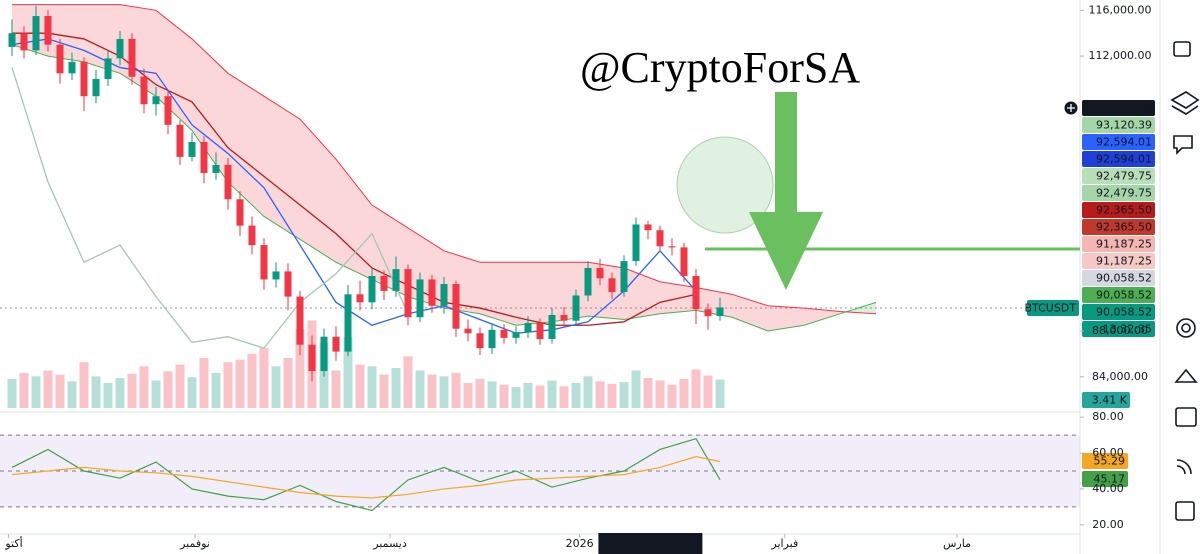 This screenshot has width=1200, height=554. I want to click on rsi-pane, so click(540, 473).